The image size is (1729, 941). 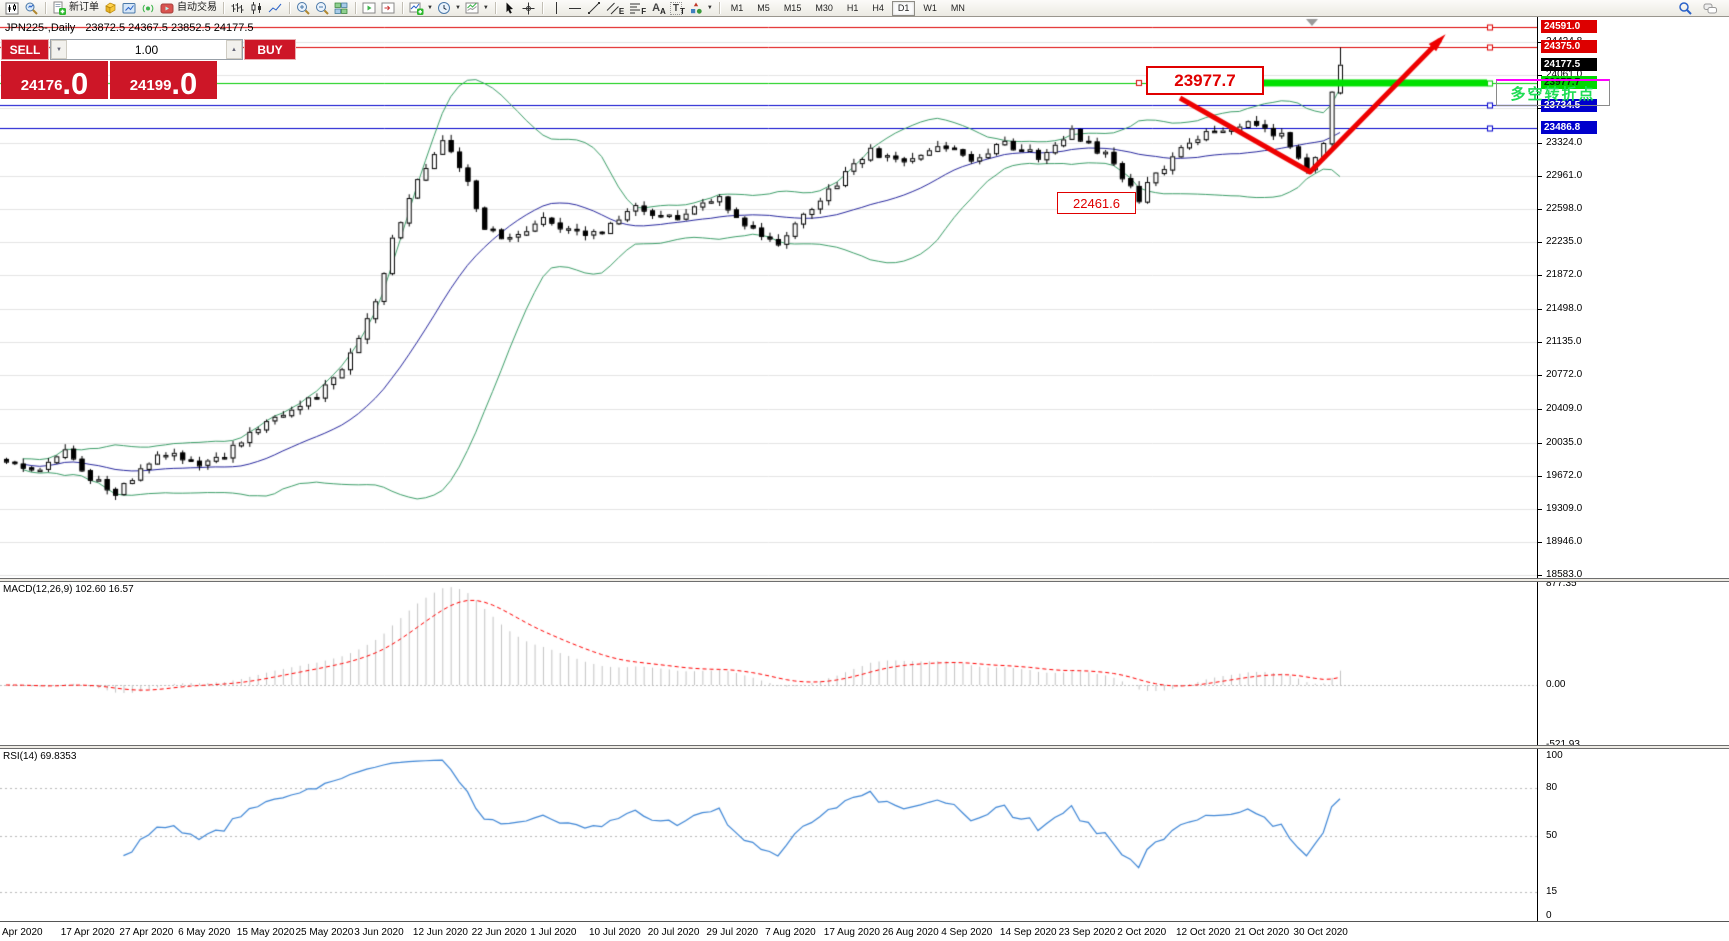 I want to click on price-tick-label: 22598.0, so click(x=1564, y=208).